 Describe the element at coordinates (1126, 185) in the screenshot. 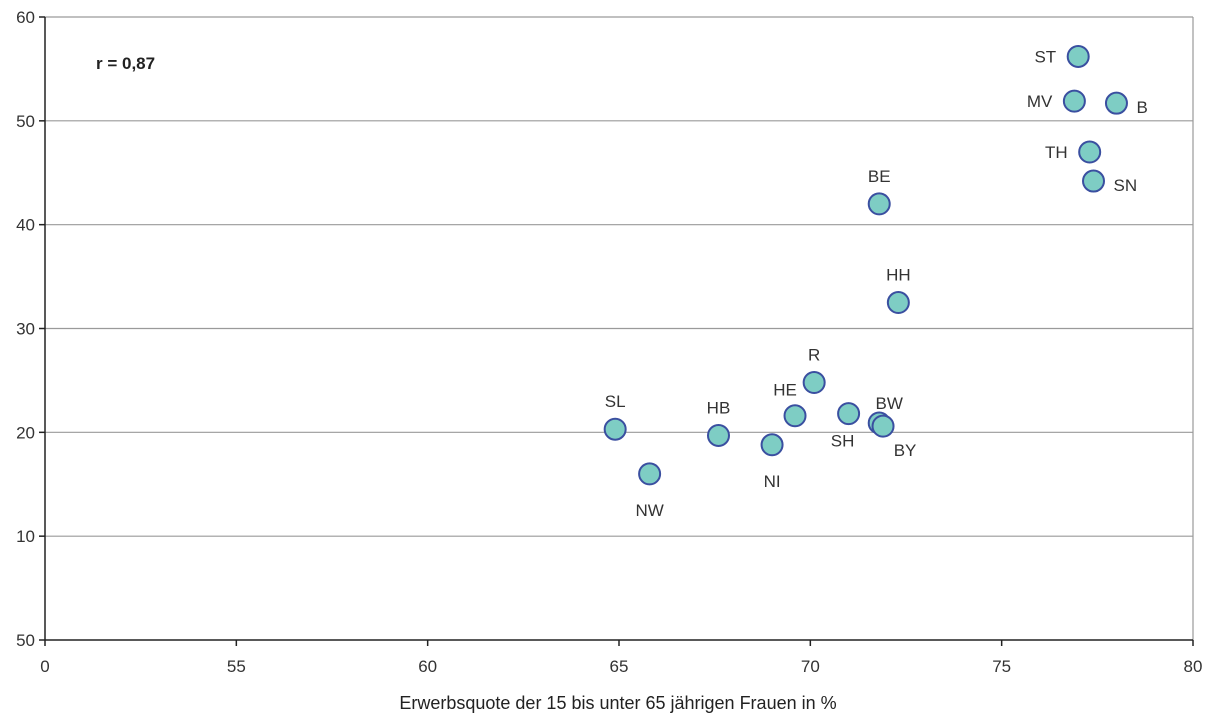

I see `point-label-sn: SN` at that location.